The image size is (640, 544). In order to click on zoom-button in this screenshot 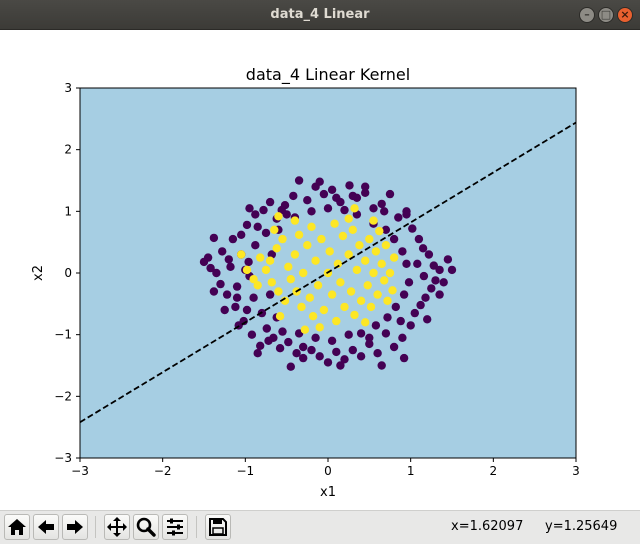, I will do `click(146, 527)`.